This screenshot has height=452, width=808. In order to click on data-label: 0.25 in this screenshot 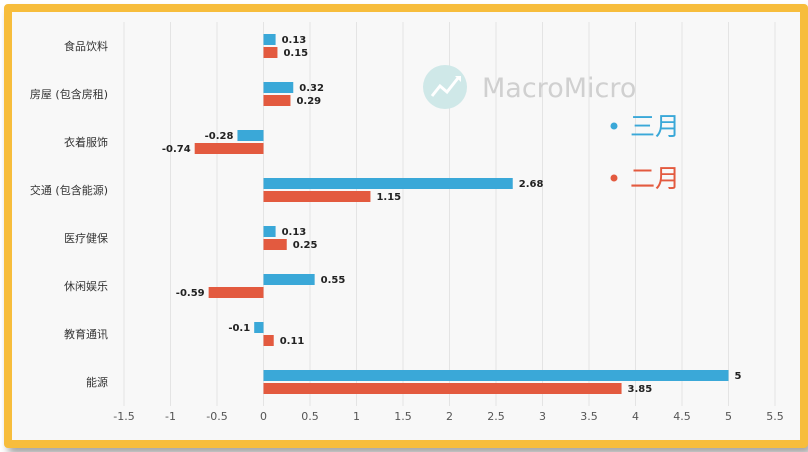, I will do `click(305, 245)`.